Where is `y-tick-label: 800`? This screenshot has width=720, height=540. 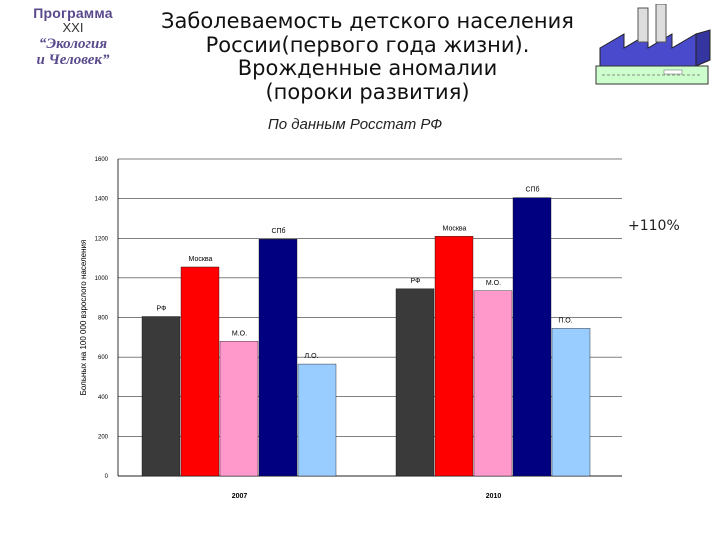
y-tick-label: 800 is located at coordinates (103, 319).